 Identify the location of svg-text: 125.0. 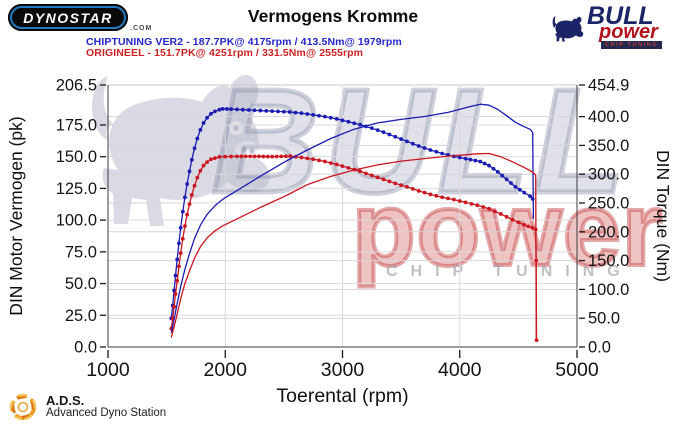
(76, 189).